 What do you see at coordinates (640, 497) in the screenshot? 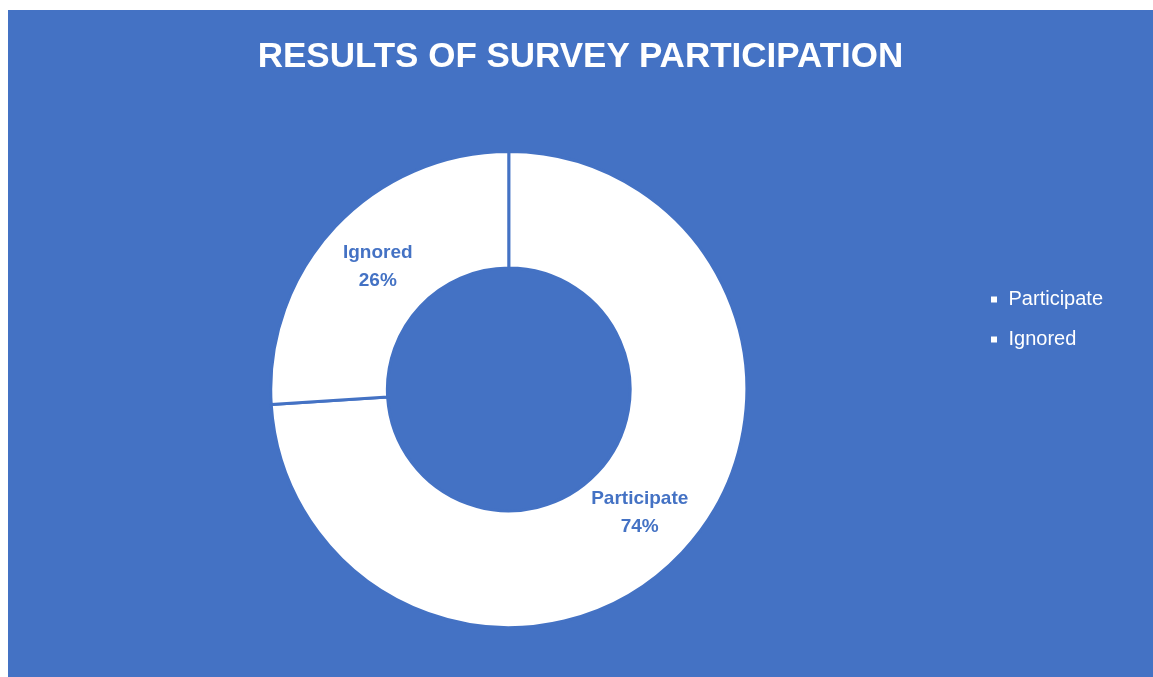
I see `slice-label: Participate` at bounding box center [640, 497].